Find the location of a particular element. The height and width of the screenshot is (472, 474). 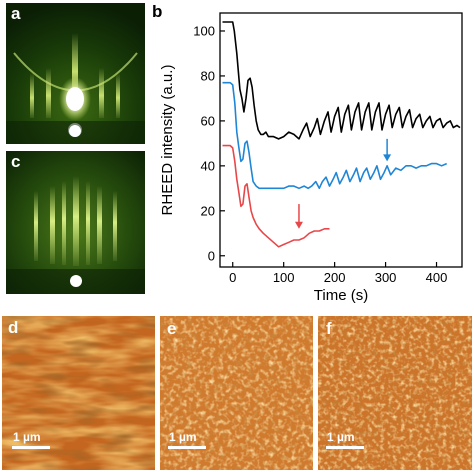

scale-label-e: 1 µm is located at coordinates (183, 437).